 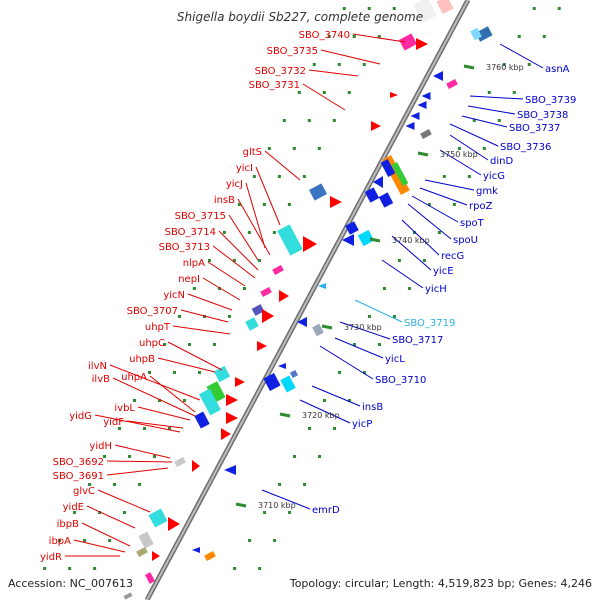 What do you see at coordinates (465, 240) in the screenshot?
I see `gene-label-spou: spoU` at bounding box center [465, 240].